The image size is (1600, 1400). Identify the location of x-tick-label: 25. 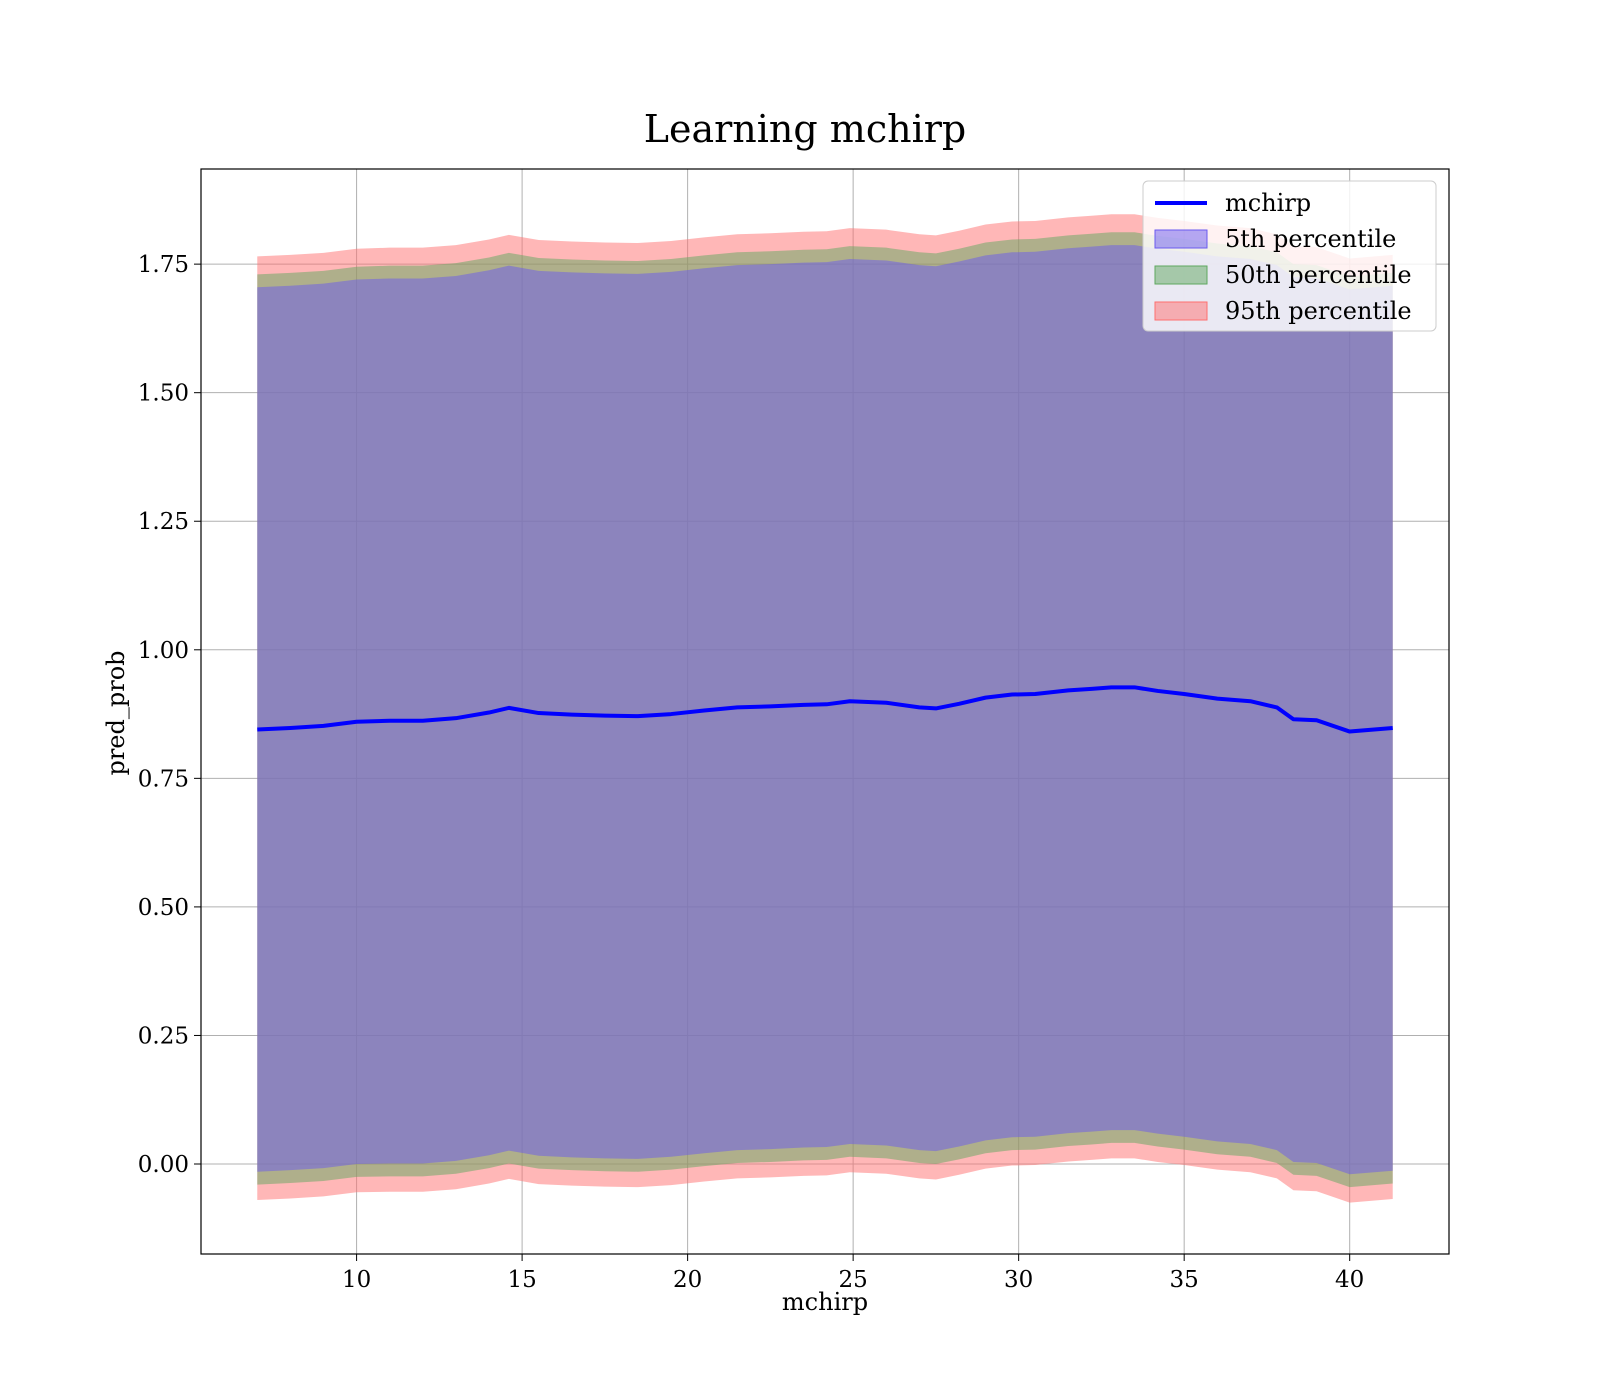
(852, 1280).